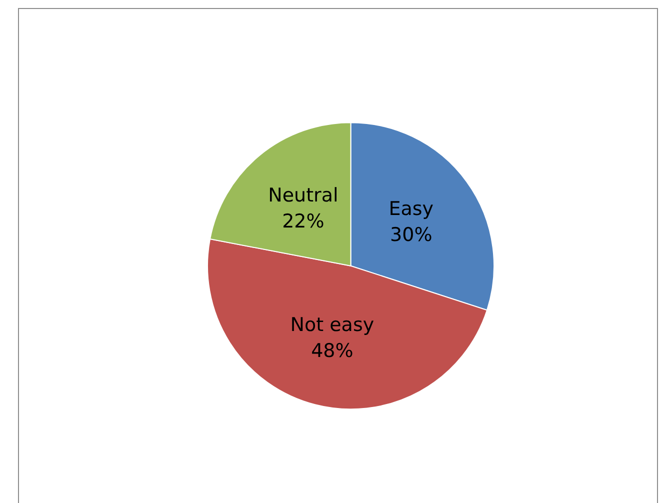 This screenshot has height=503, width=666. Describe the element at coordinates (332, 351) in the screenshot. I see `data-label: 48%` at that location.